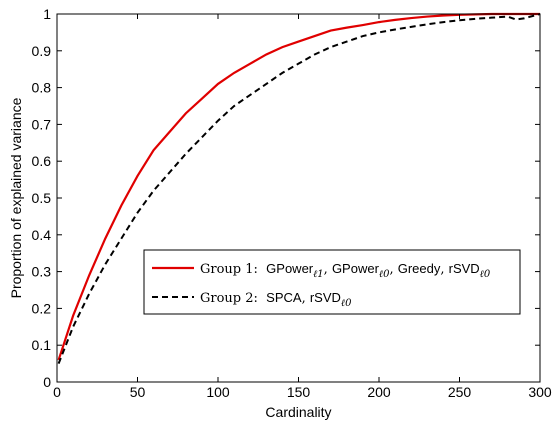 This screenshot has height=421, width=553. I want to click on legend-box, so click(332, 282).